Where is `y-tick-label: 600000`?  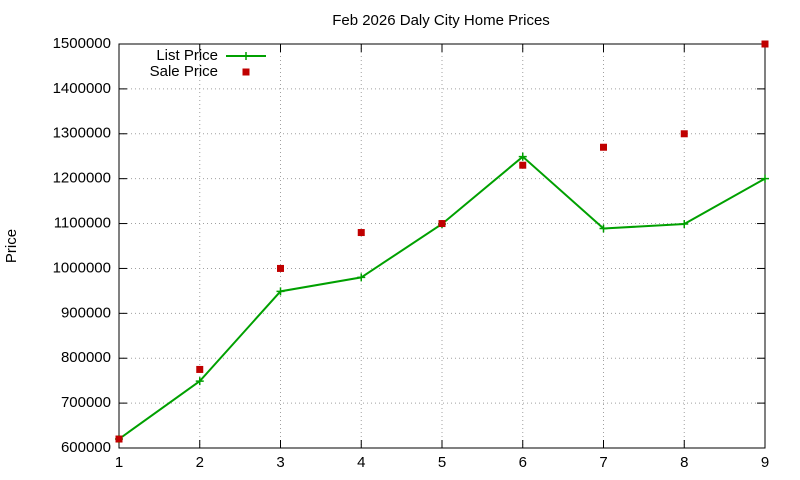 y-tick-label: 600000 is located at coordinates (86, 447).